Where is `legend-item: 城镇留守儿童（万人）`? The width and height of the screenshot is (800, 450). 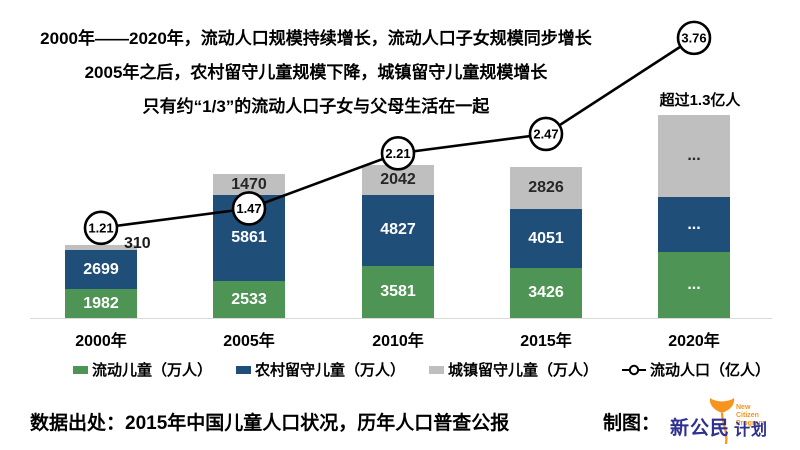 legend-item: 城镇留守儿童（万人） is located at coordinates (513, 369).